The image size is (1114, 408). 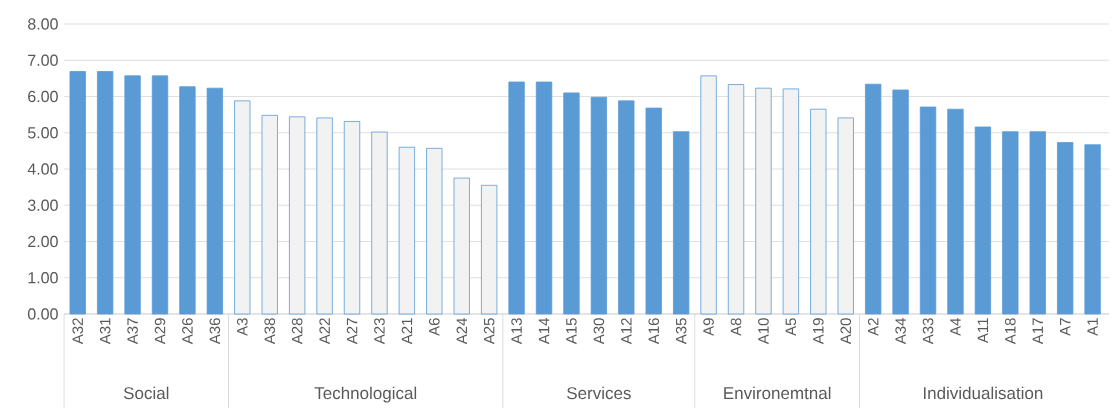 I want to click on x-tick-label: A27, so click(x=352, y=331).